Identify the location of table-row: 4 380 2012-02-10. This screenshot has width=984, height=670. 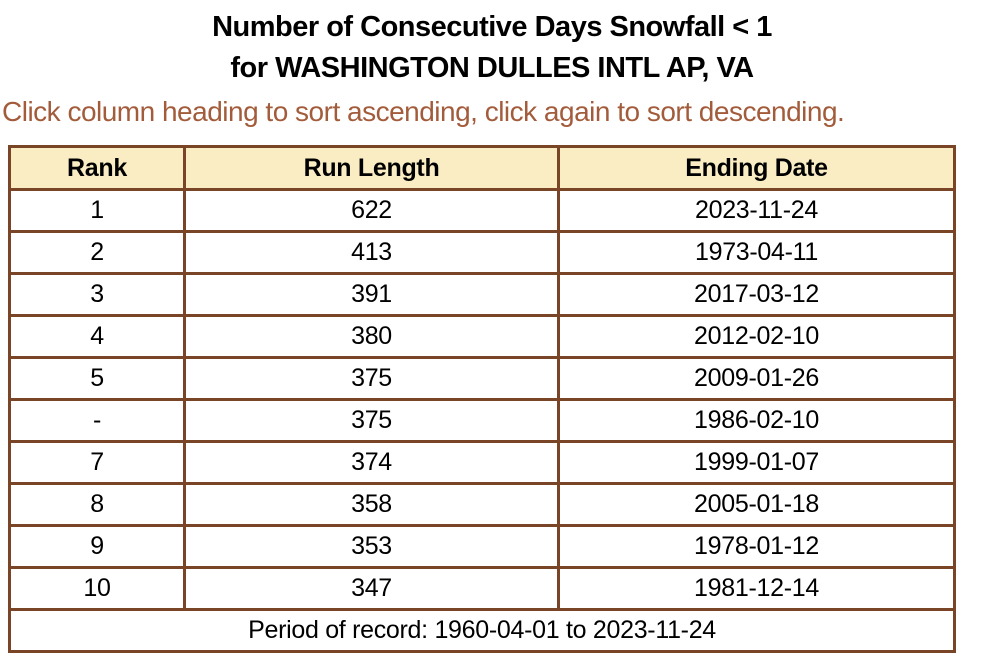
(482, 336).